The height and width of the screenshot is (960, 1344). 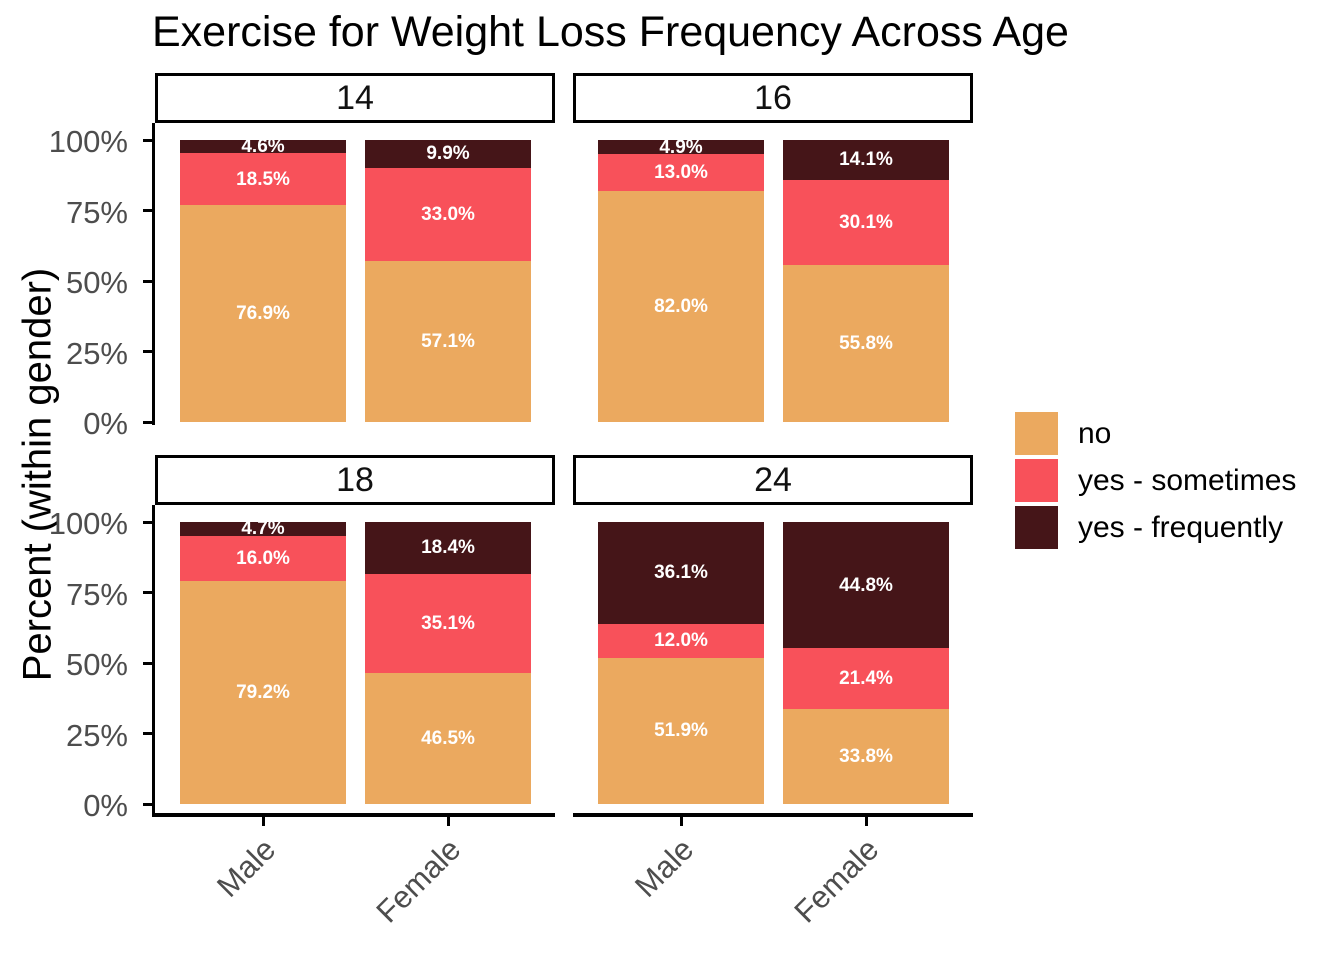 I want to click on bar-segment-label: 76.9%, so click(x=263, y=314).